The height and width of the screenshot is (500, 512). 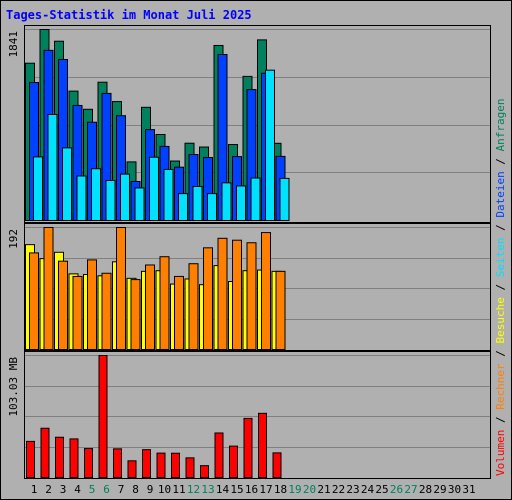 What do you see at coordinates (500, 124) in the screenshot?
I see `legend-item-anfragen: Anfragen` at bounding box center [500, 124].